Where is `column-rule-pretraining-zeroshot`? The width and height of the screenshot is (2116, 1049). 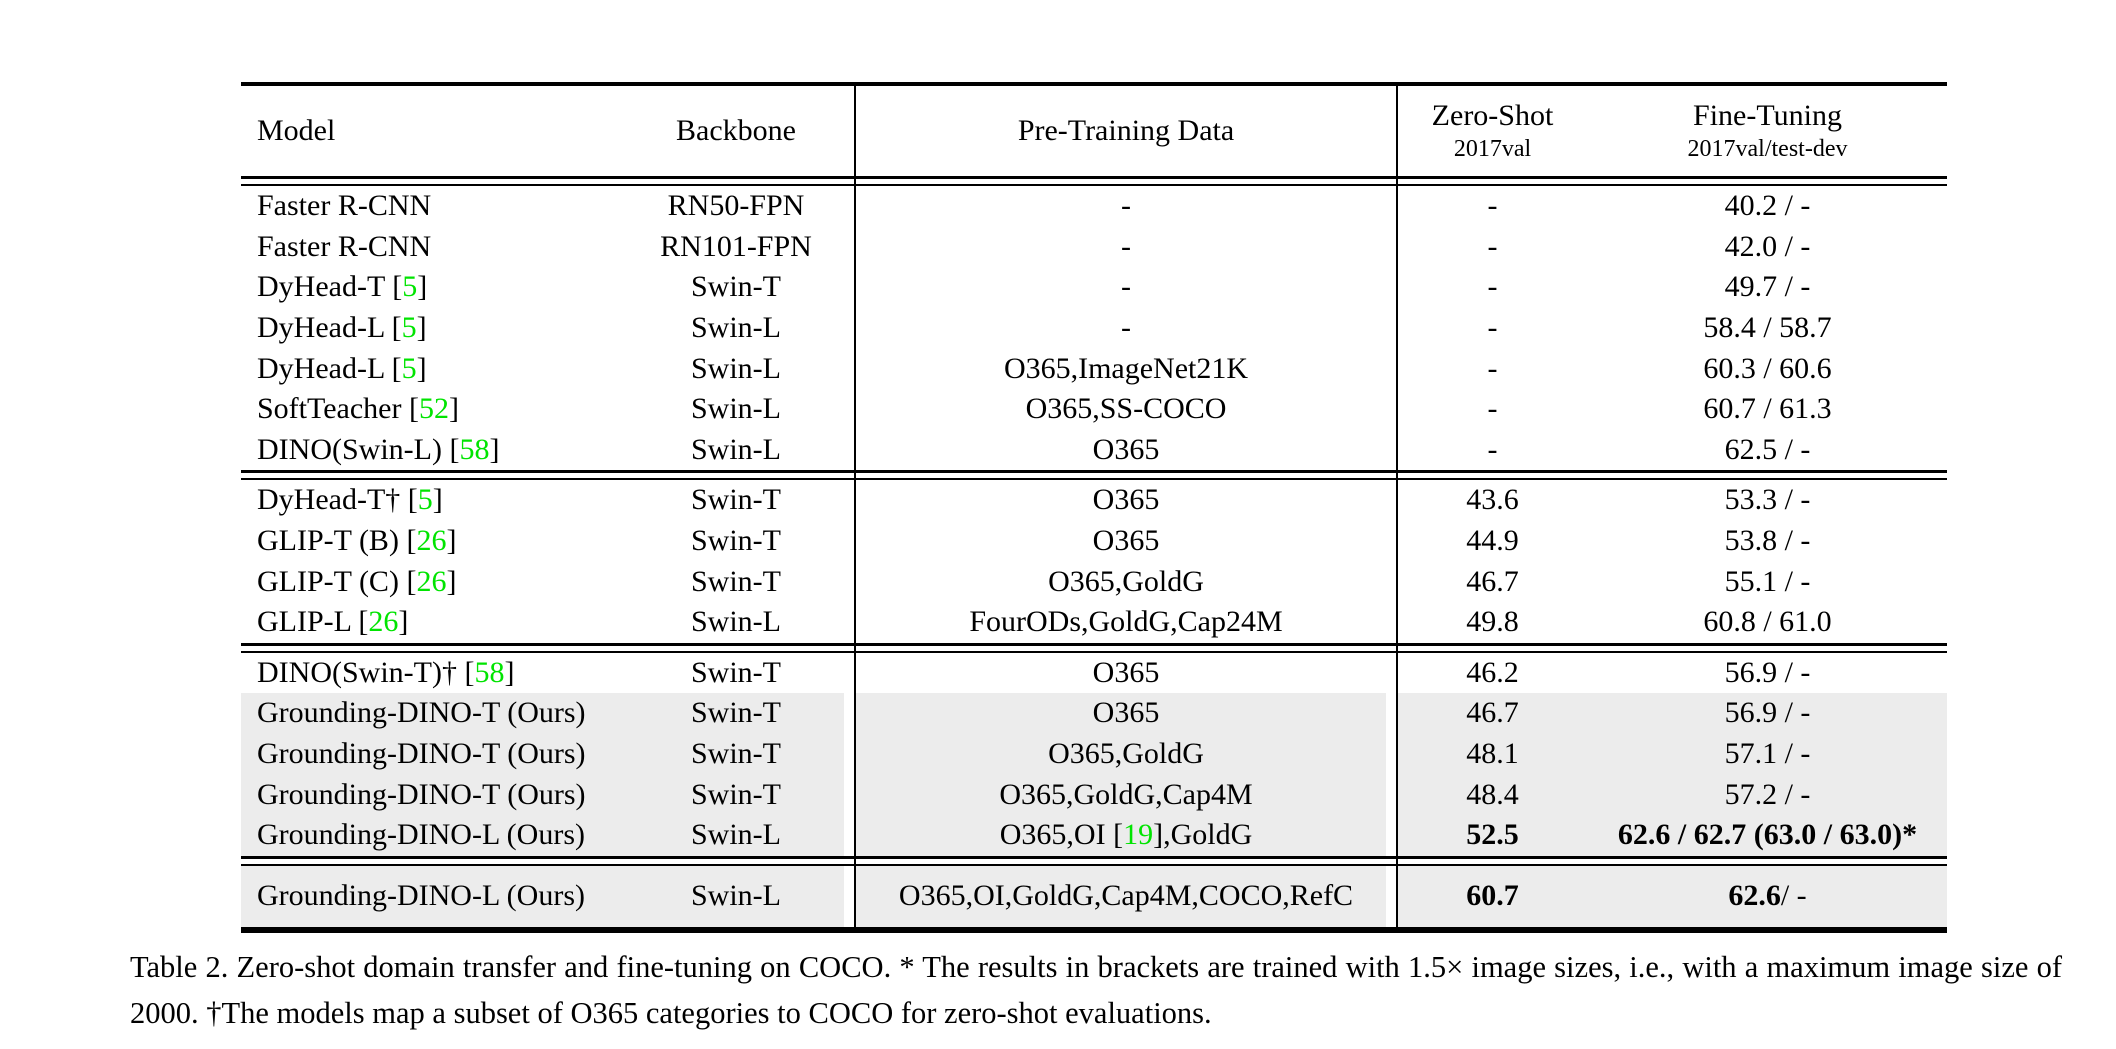
column-rule-pretraining-zeroshot is located at coordinates (1397, 506).